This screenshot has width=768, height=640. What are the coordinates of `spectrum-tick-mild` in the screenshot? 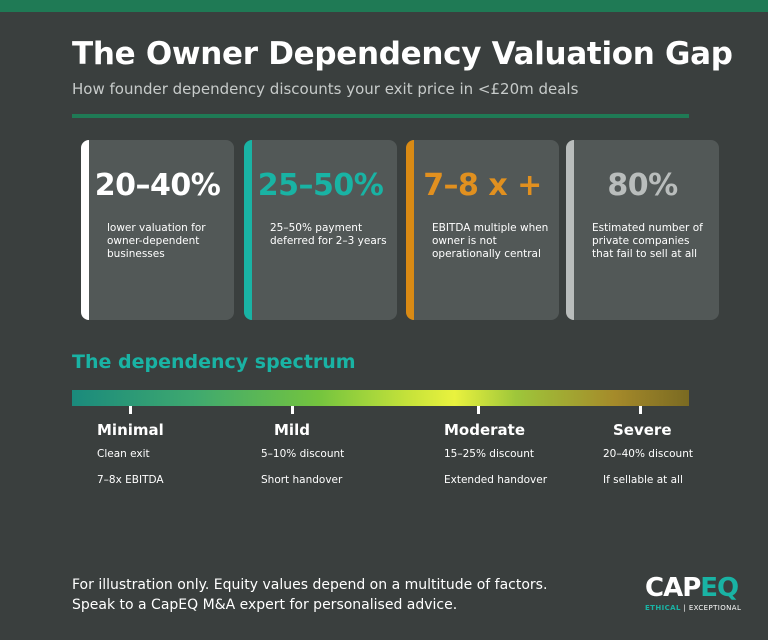 It's located at (292, 410).